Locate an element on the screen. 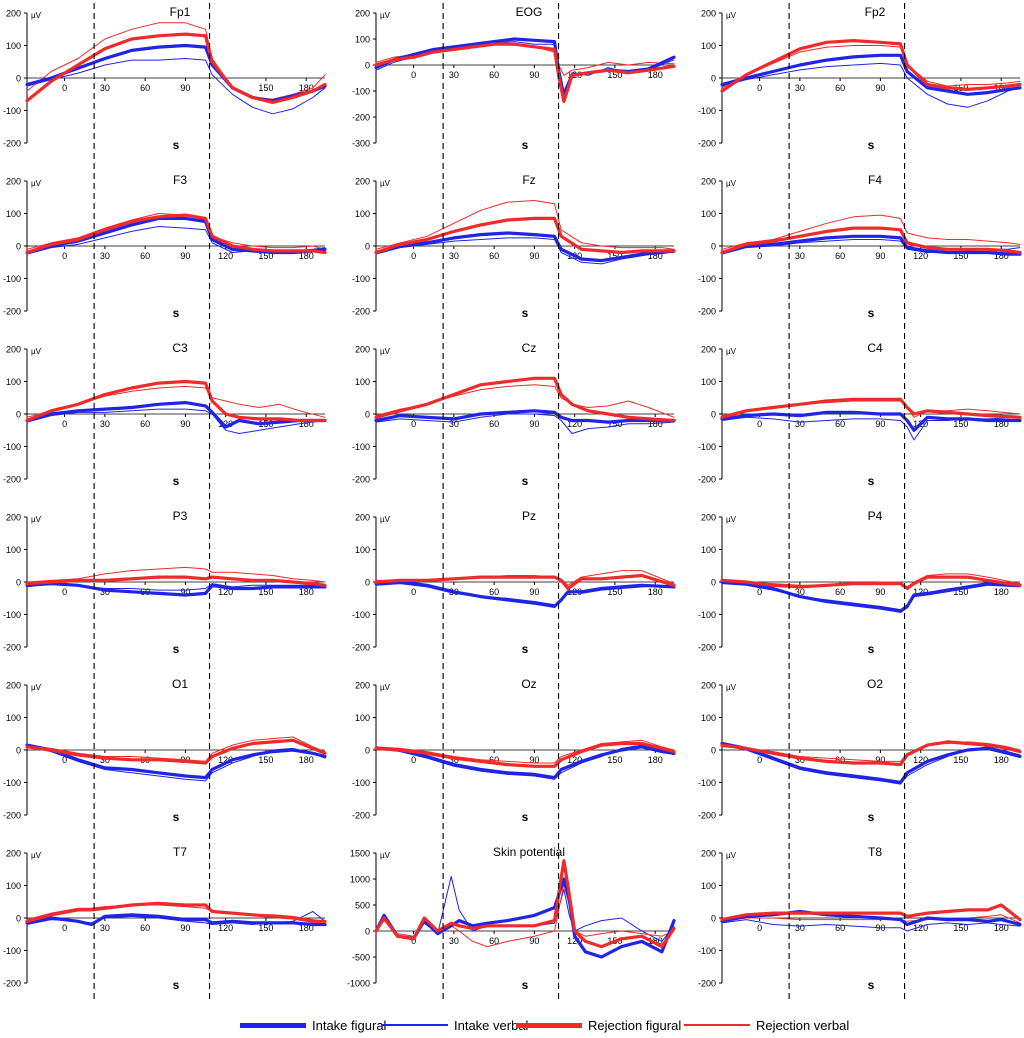 This screenshot has height=1038, width=1024. legend-item-rejection-verbal: Rejection verbal is located at coordinates (766, 1025).